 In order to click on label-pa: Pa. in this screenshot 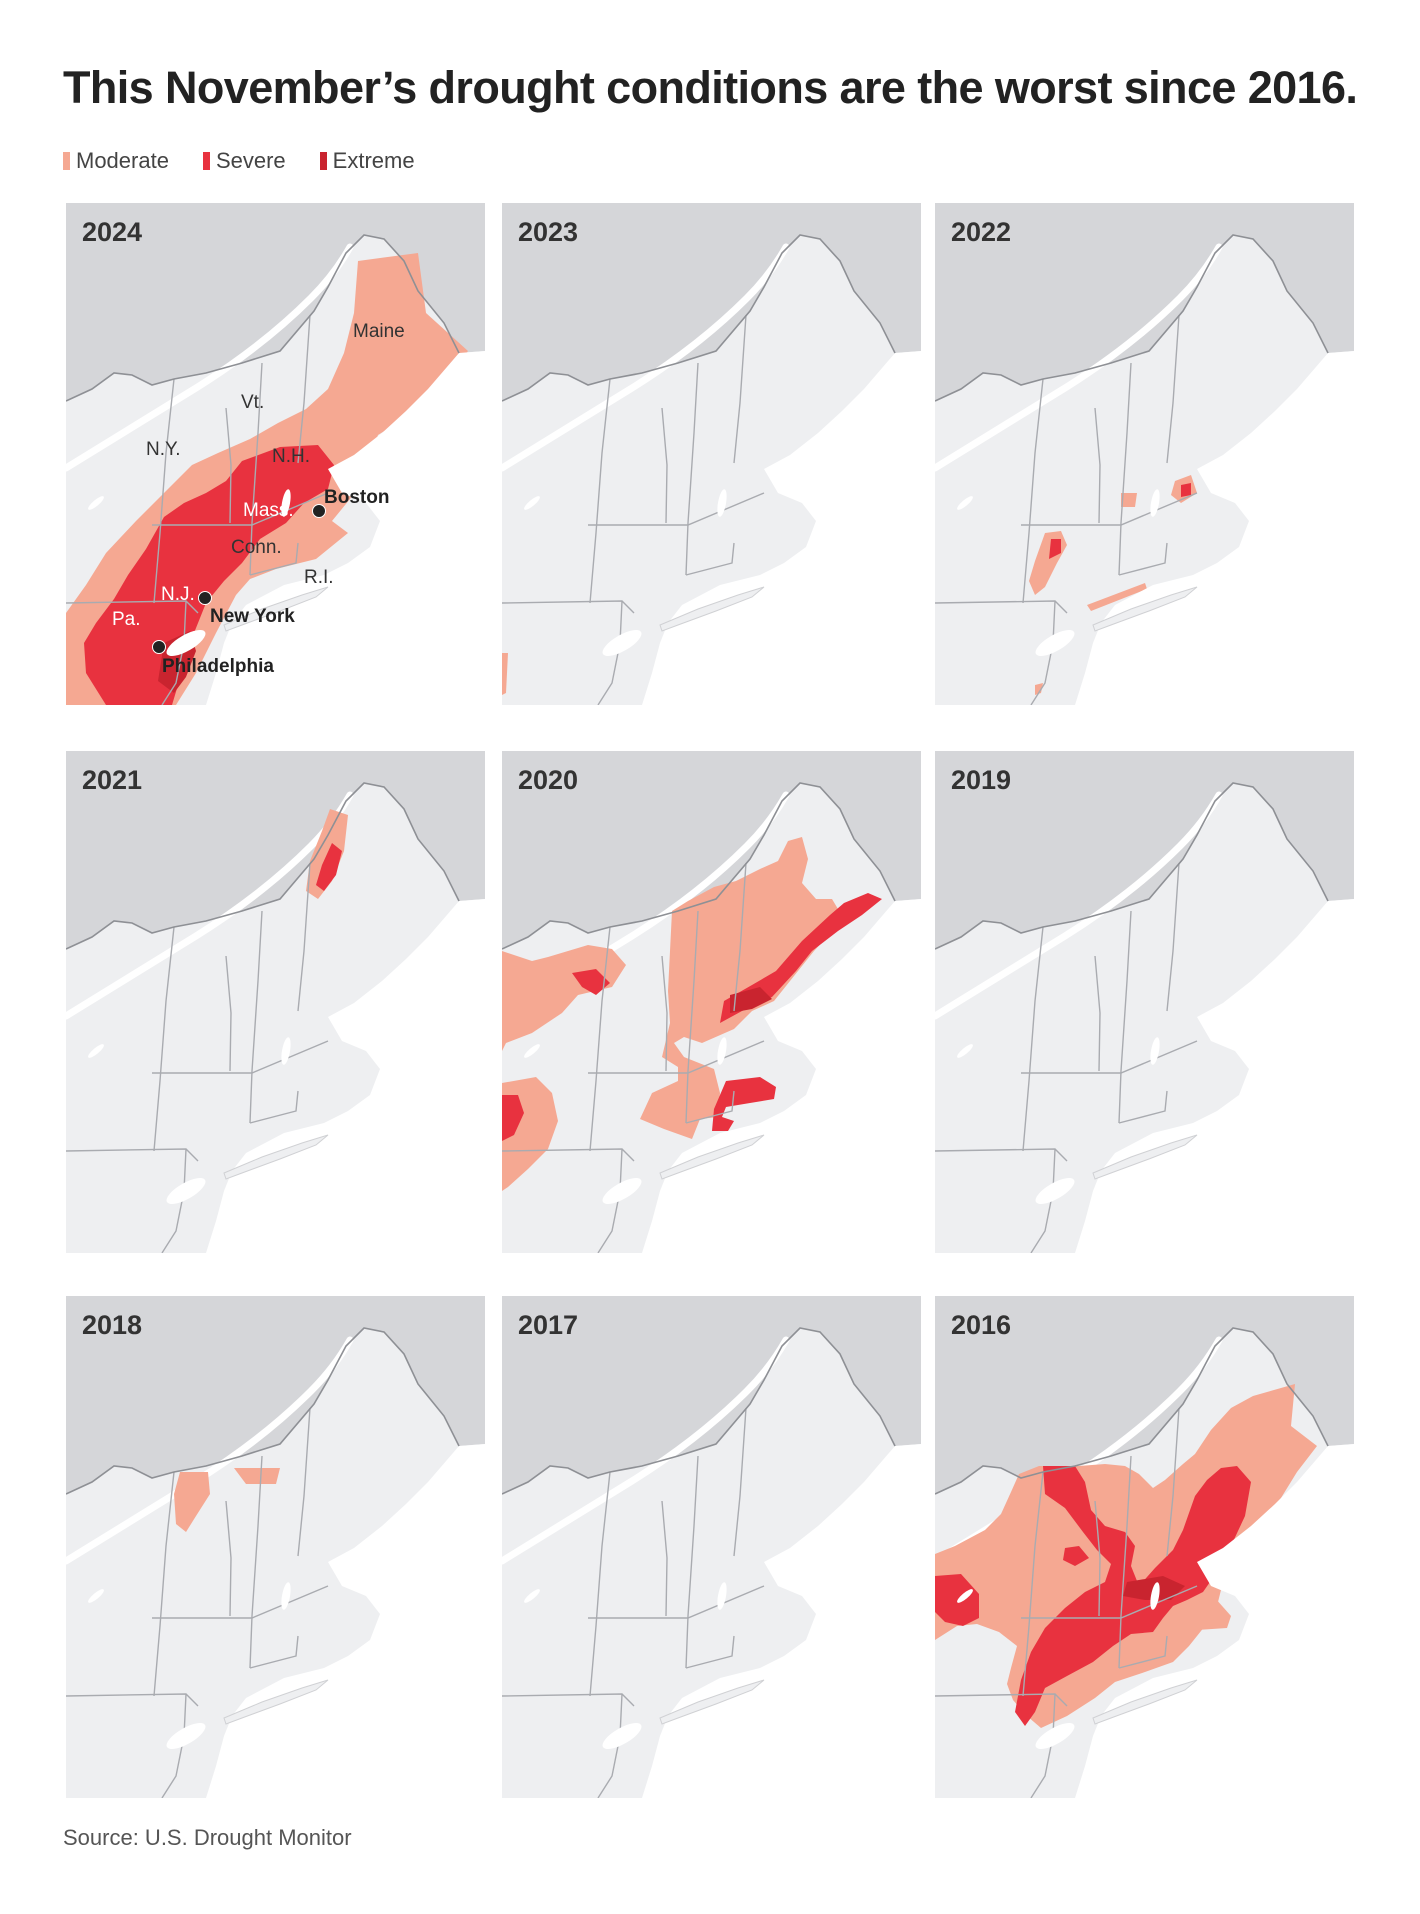, I will do `click(126, 619)`.